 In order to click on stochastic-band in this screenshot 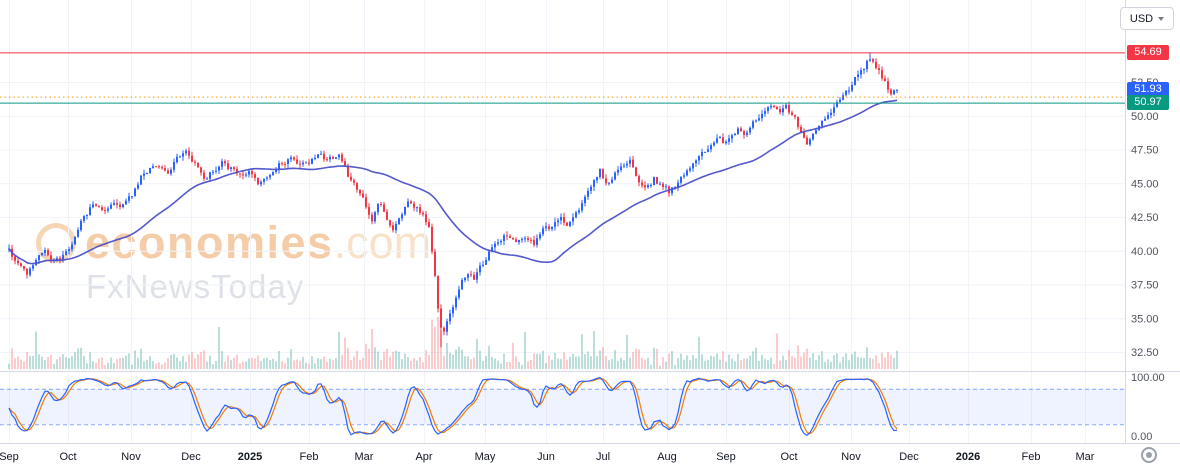, I will do `click(562, 406)`.